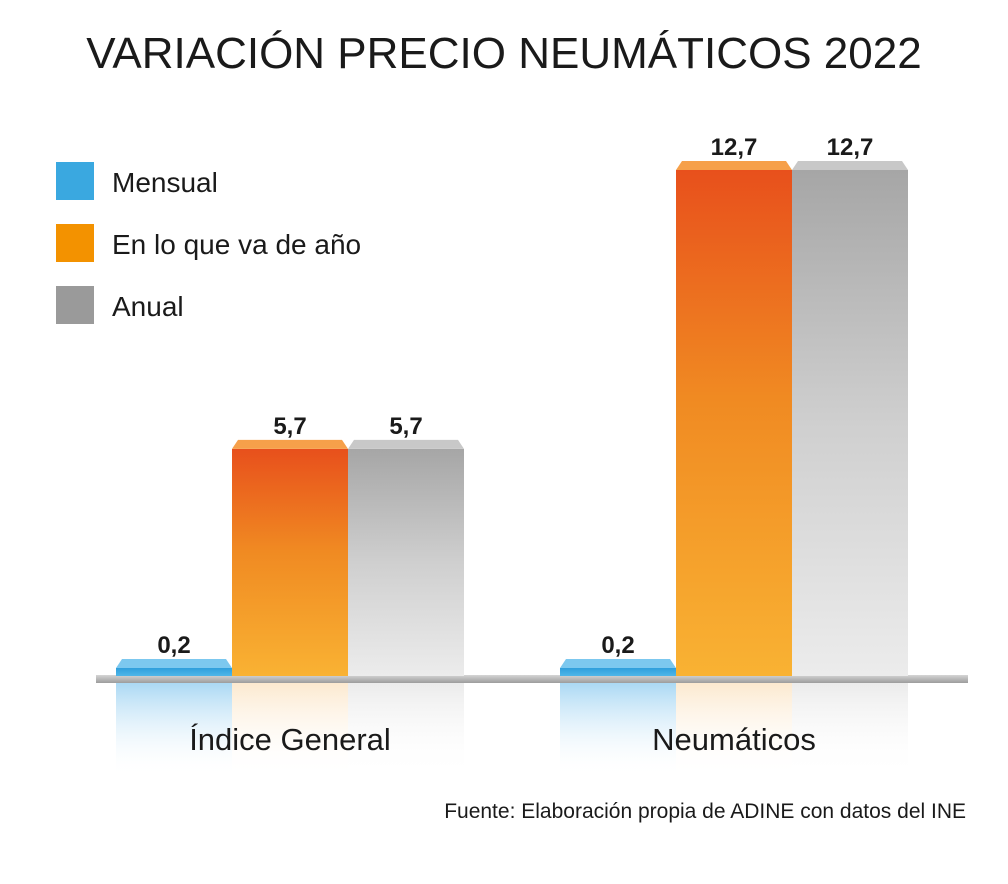 The image size is (1008, 884). I want to click on bar-top-en-lo-que-va-de-ano-indice-general, so click(290, 444).